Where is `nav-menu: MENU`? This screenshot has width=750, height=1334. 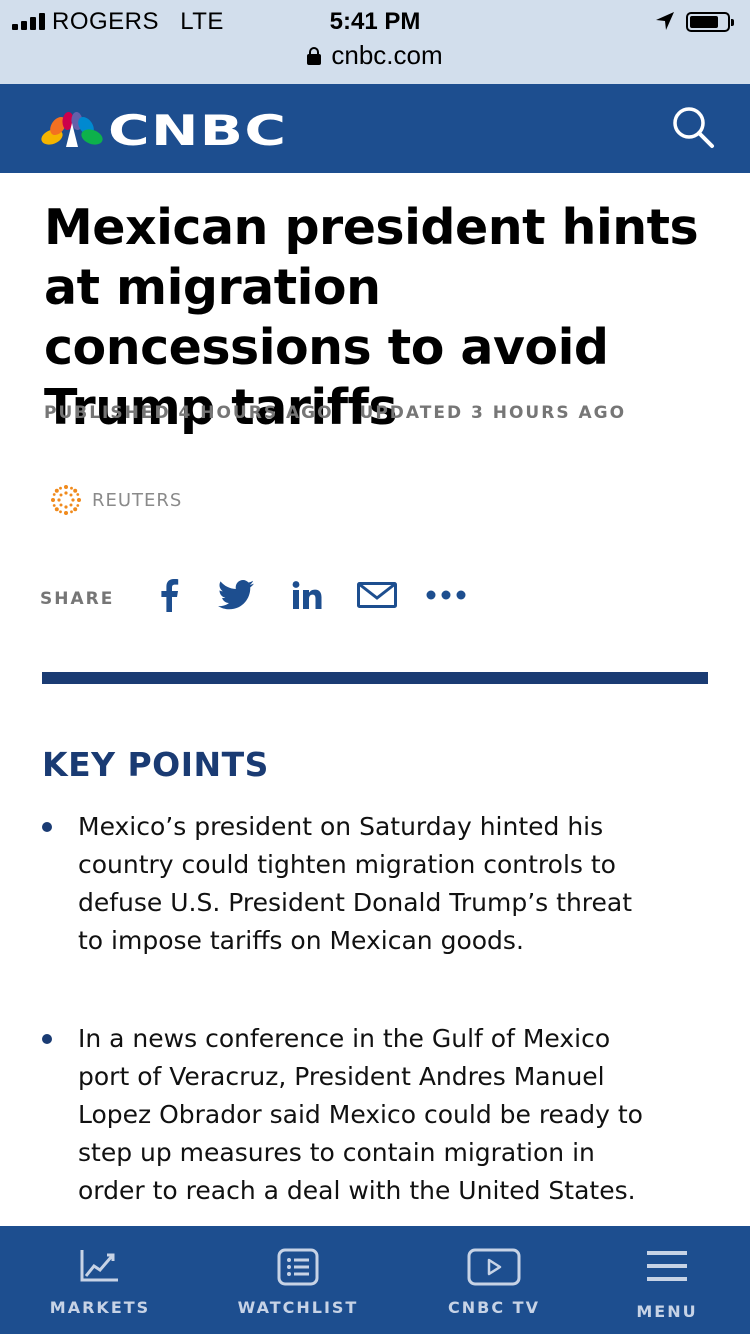 nav-menu: MENU is located at coordinates (667, 1280).